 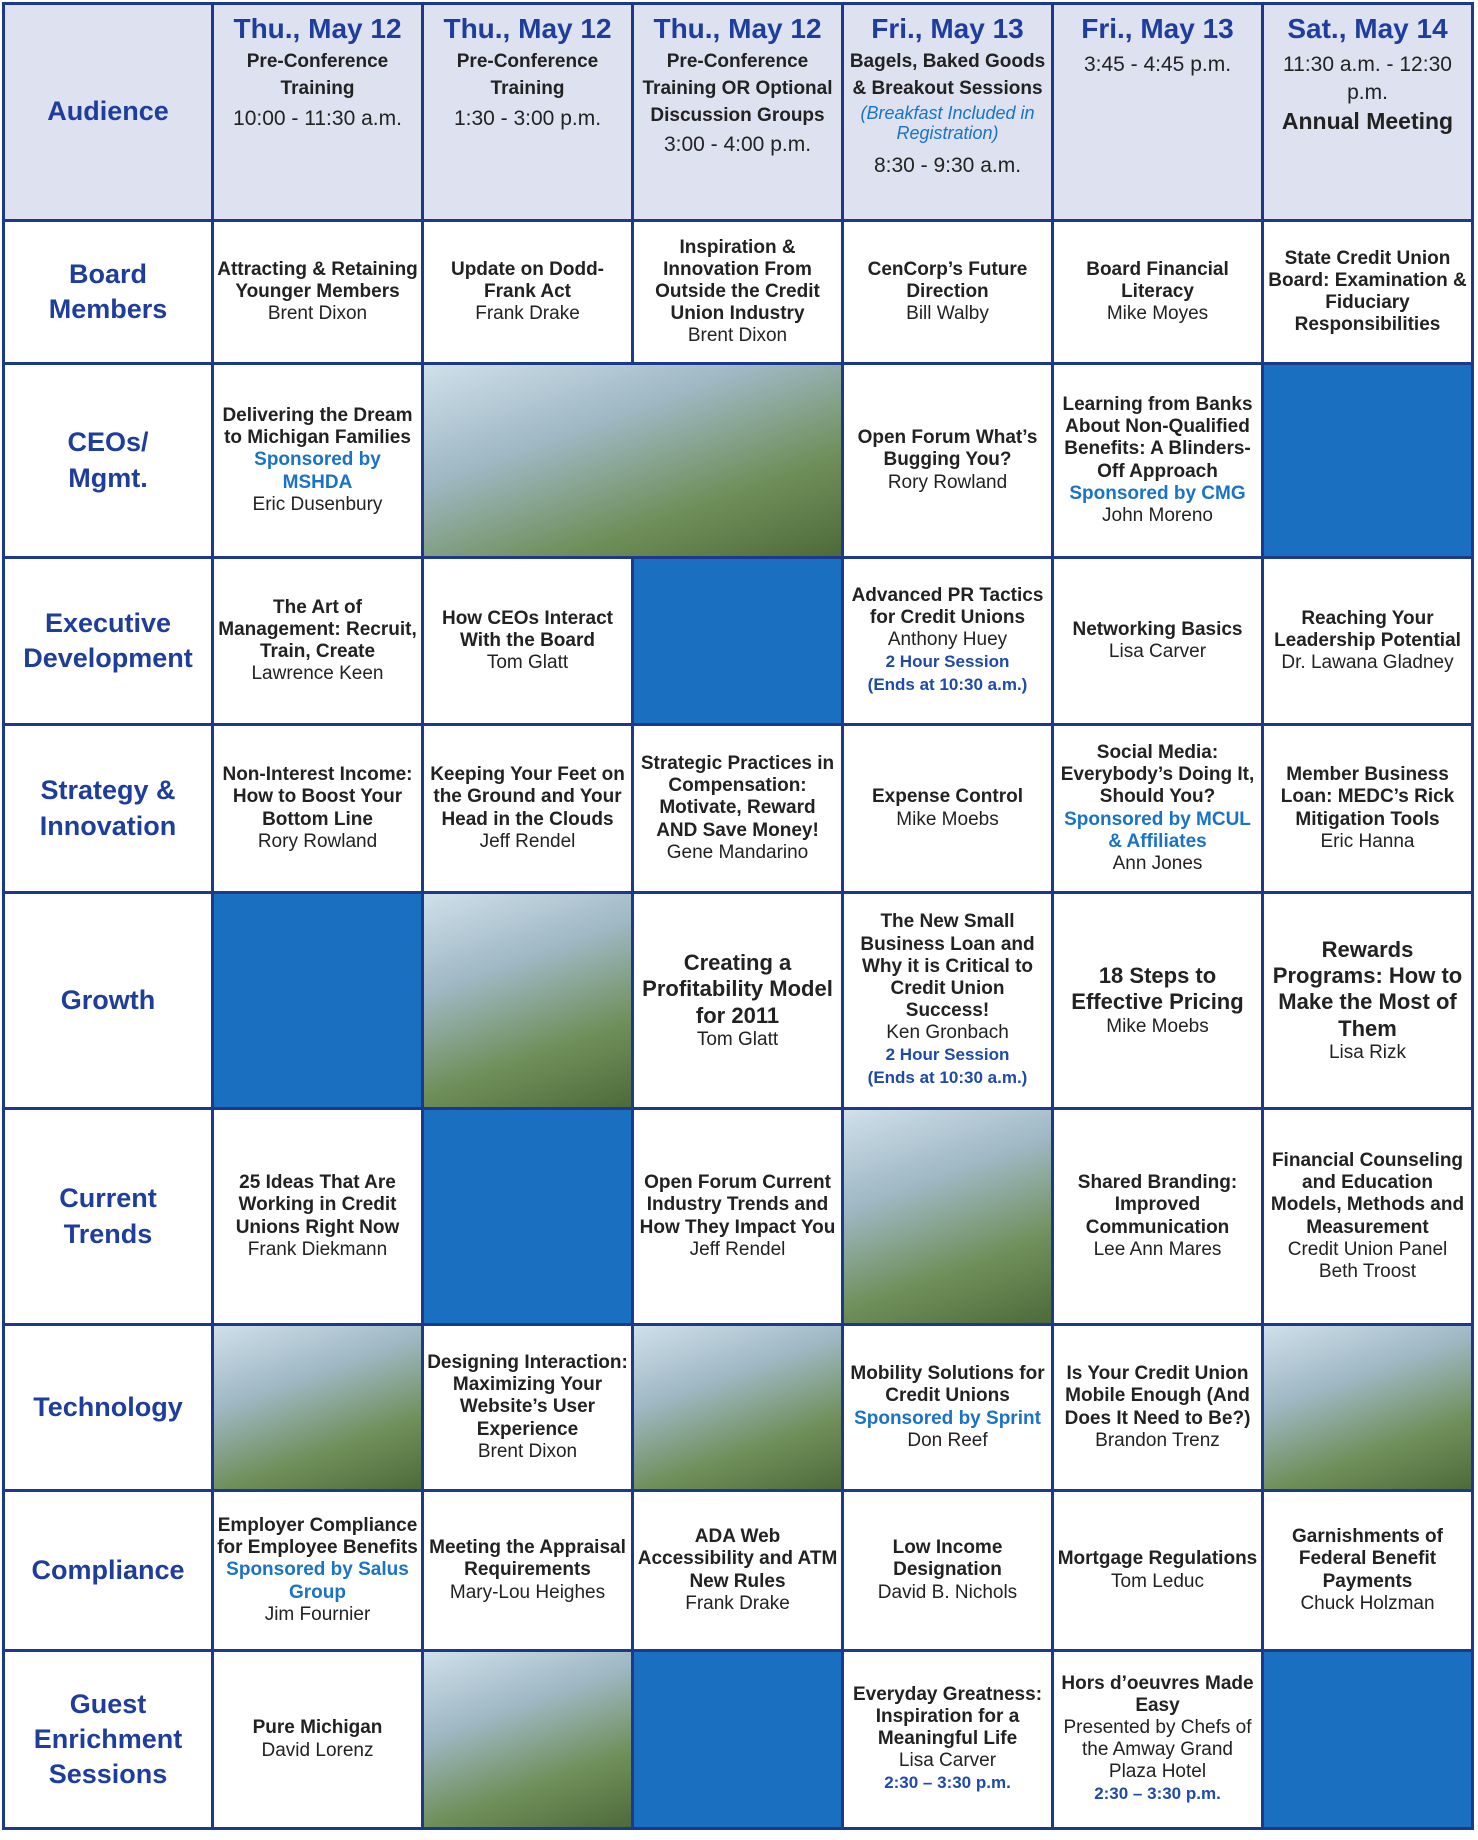 I want to click on session-cell: Networking Basics Lisa Carver, so click(x=1157, y=641).